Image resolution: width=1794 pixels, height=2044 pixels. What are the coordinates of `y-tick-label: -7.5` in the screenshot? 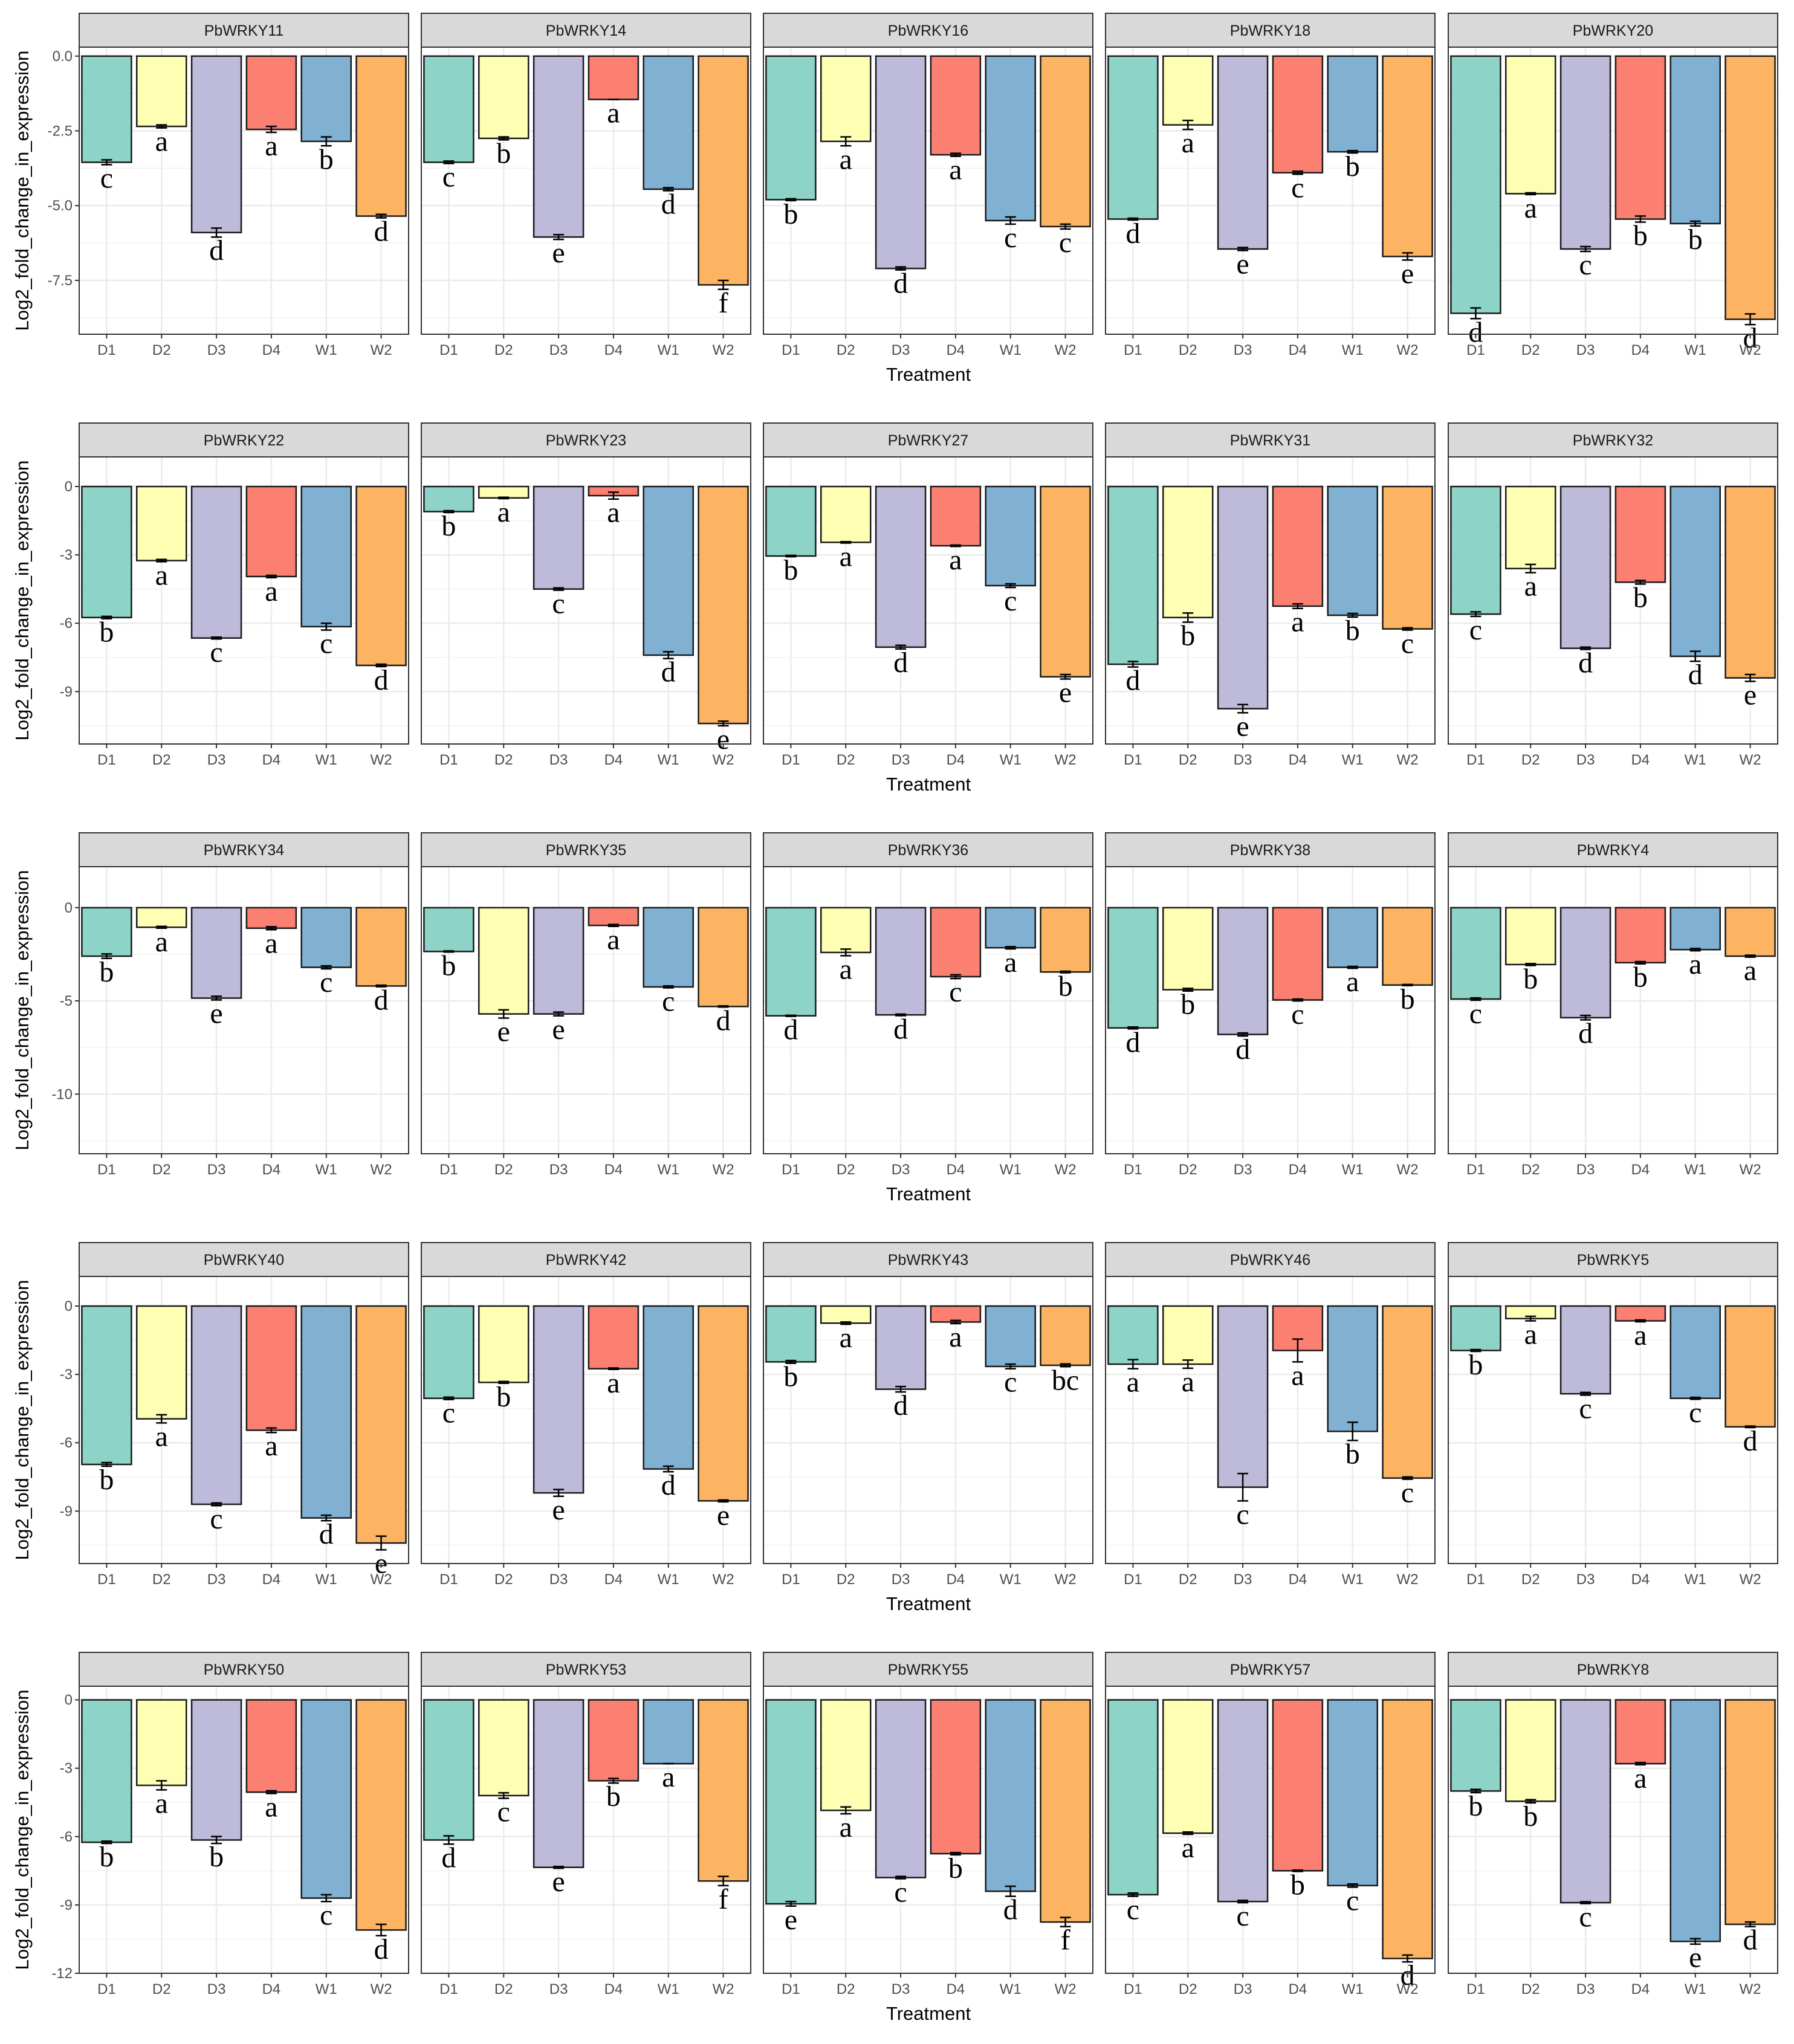 It's located at (60, 281).